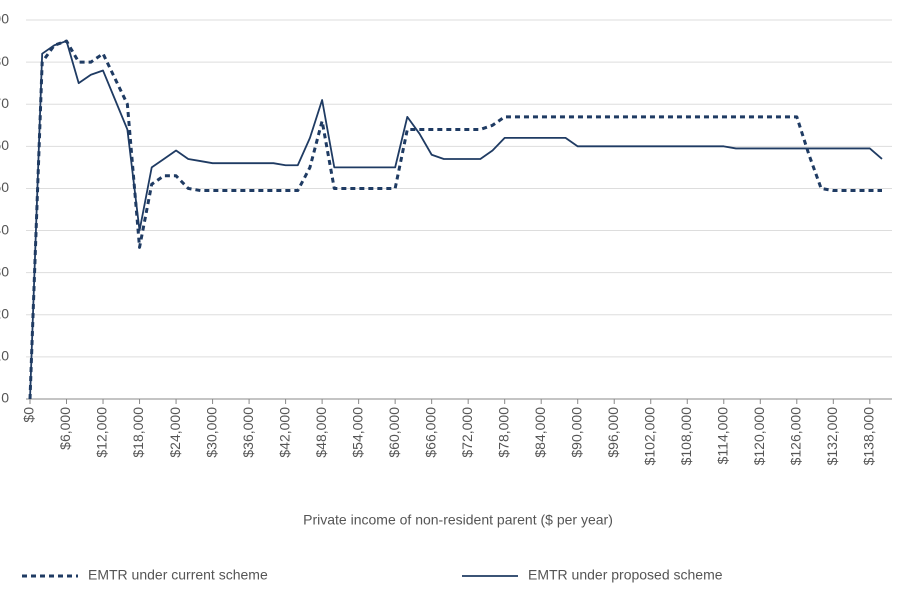 The image size is (900, 600). Describe the element at coordinates (357, 432) in the screenshot. I see `x-tick-label: $54,000` at that location.